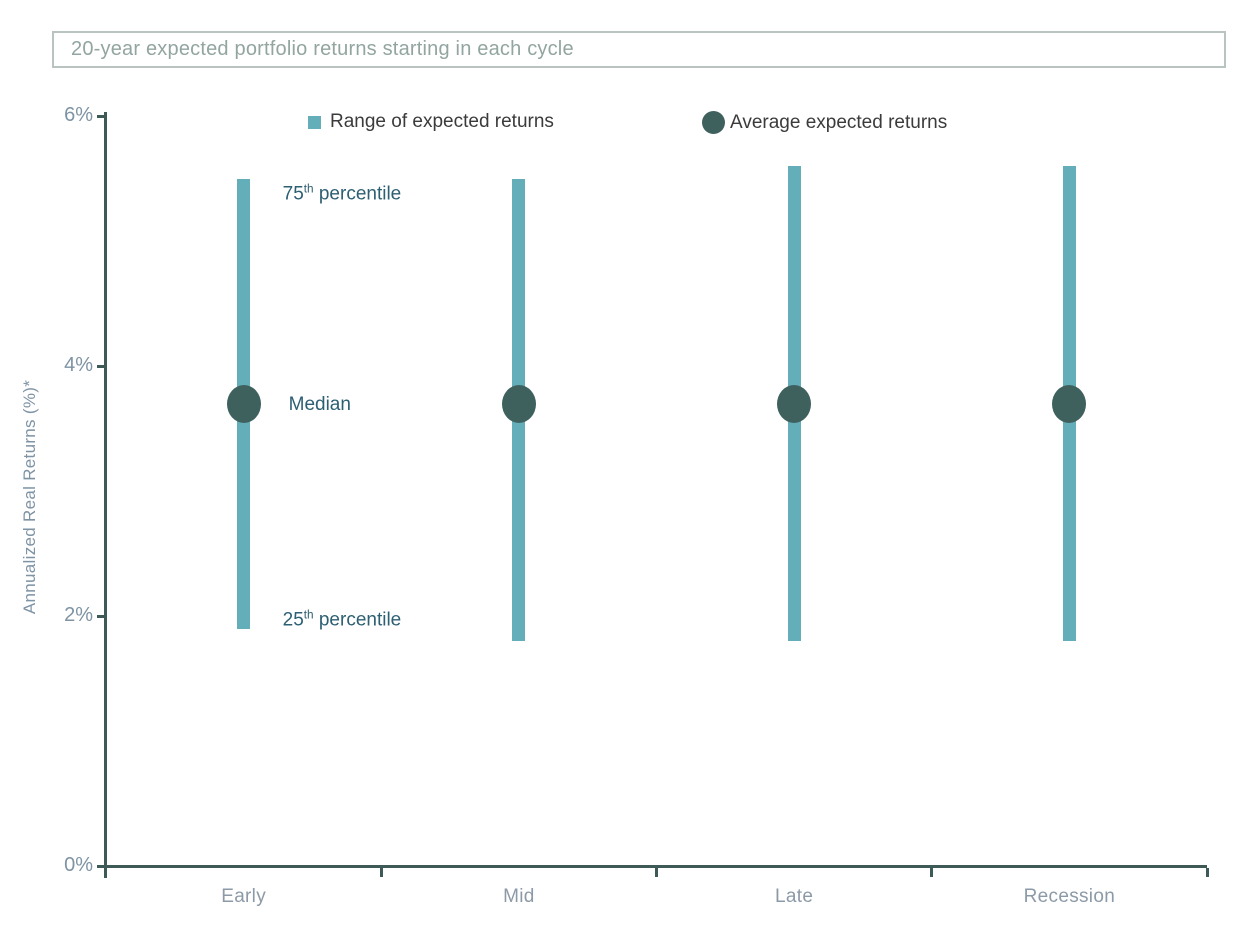 The width and height of the screenshot is (1258, 941). I want to click on annotation-median: Median, so click(320, 405).